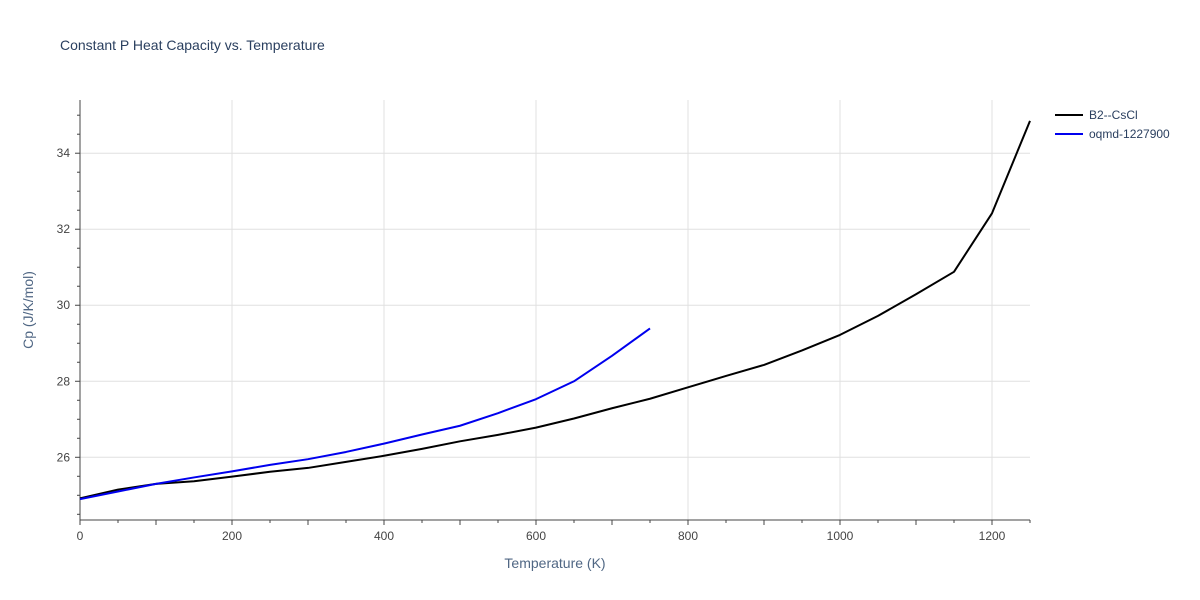  I want to click on x-tick-label: 1000, so click(840, 536).